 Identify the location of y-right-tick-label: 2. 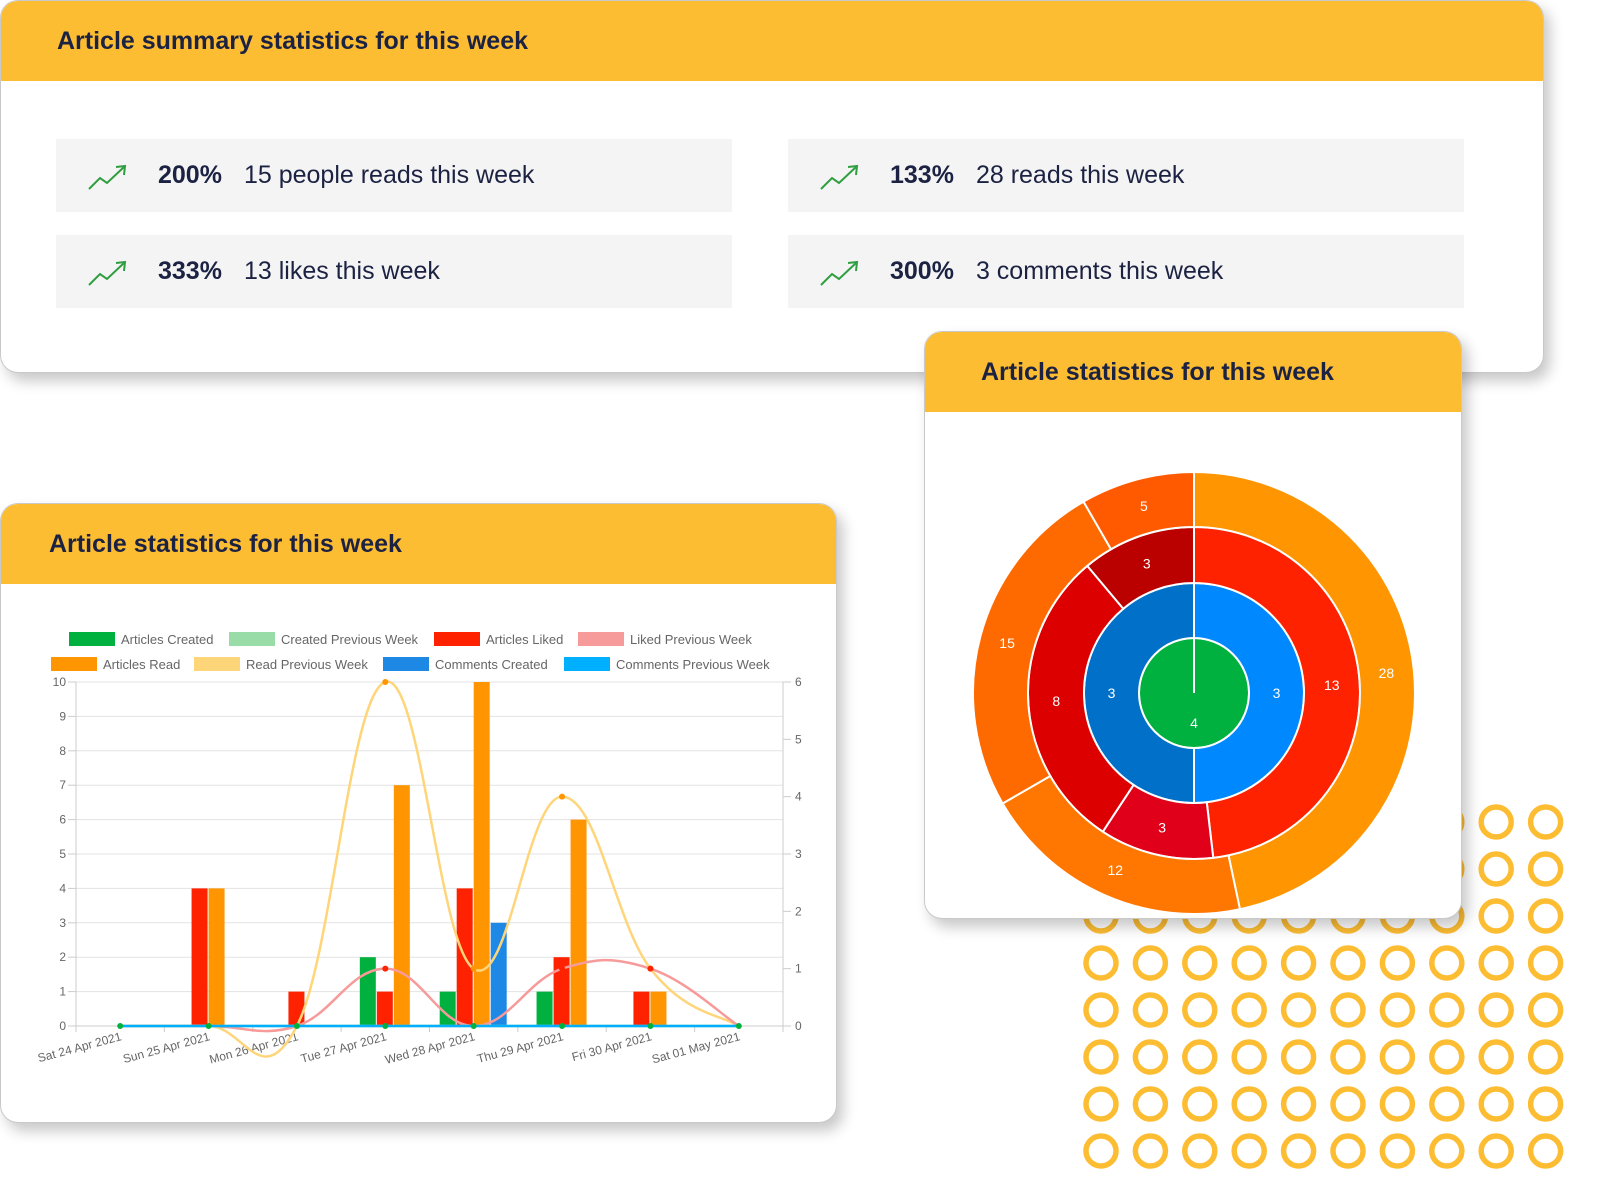
(798, 911).